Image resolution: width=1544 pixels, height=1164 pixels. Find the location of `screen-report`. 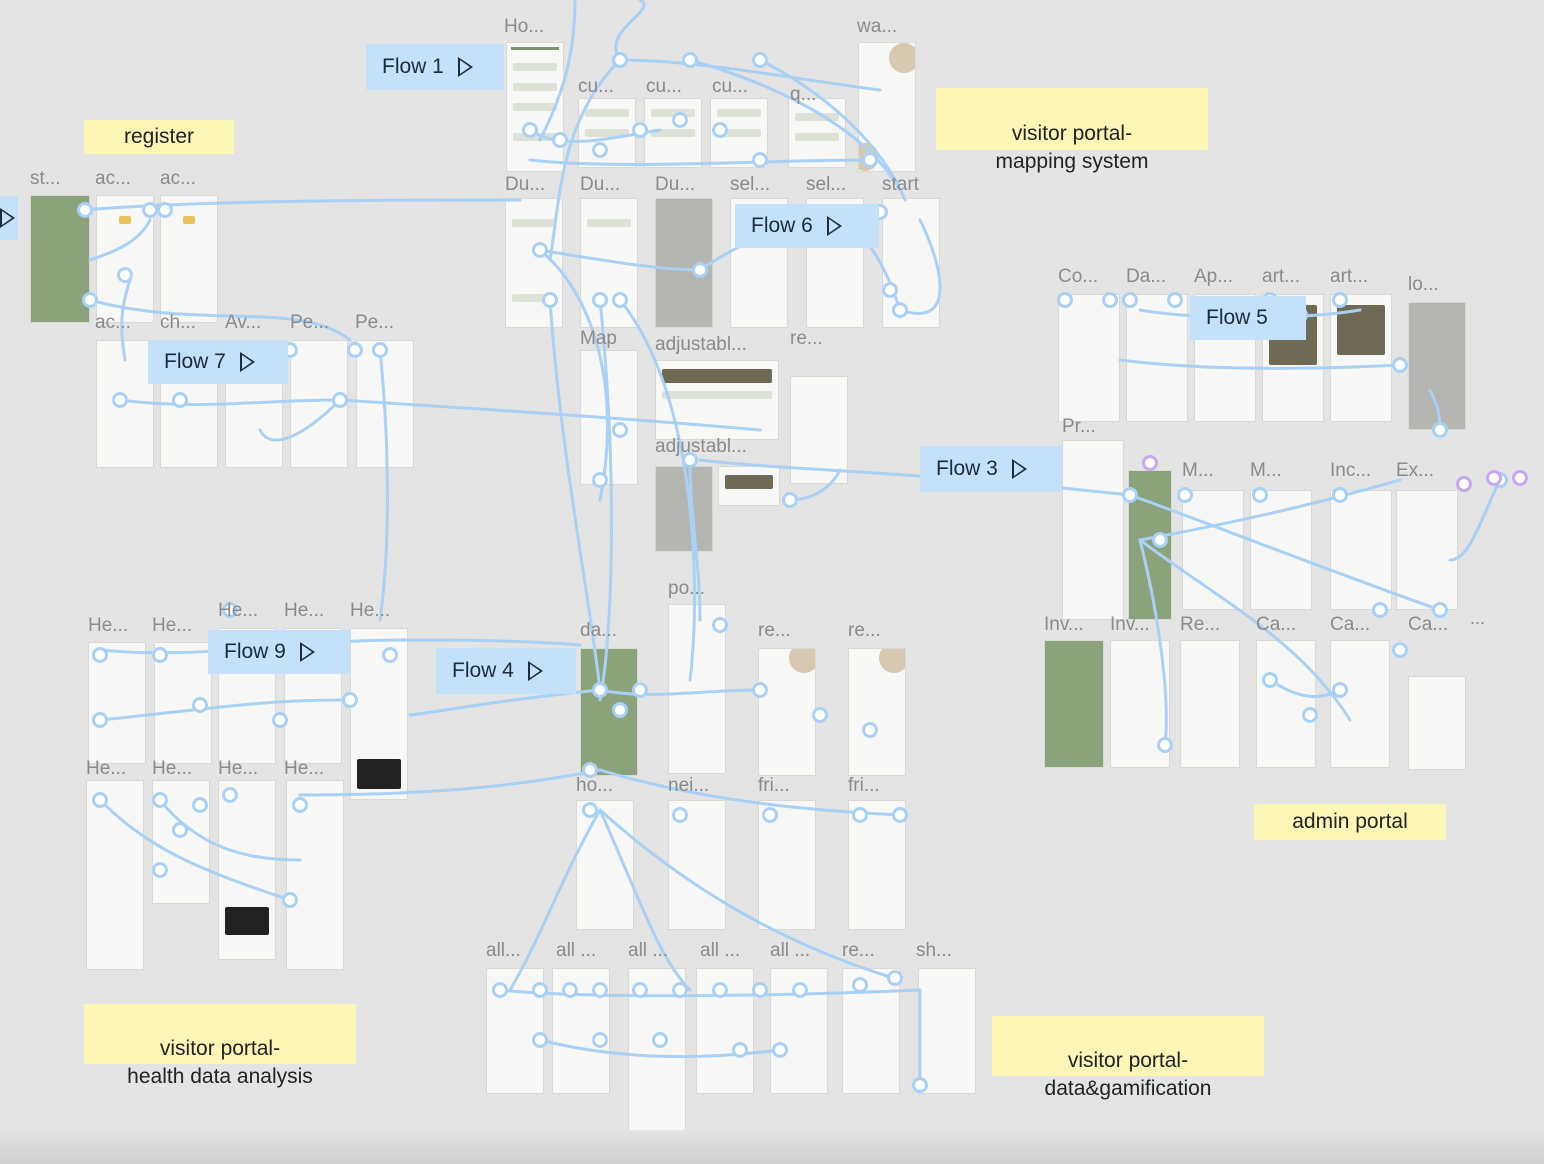

screen-report is located at coordinates (1210, 704).